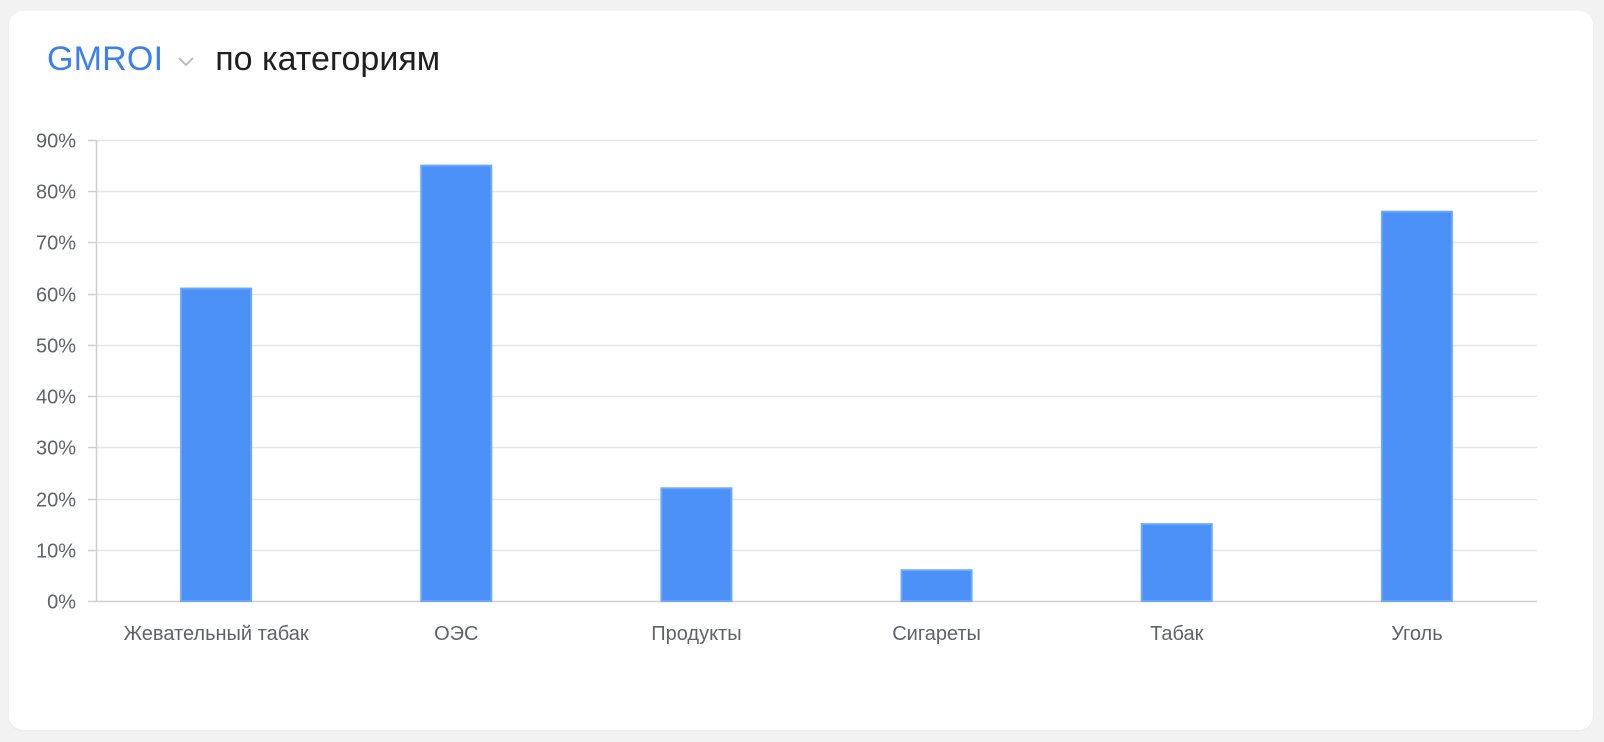 The width and height of the screenshot is (1604, 742). What do you see at coordinates (56, 501) in the screenshot?
I see `y-tick-label: 20%` at bounding box center [56, 501].